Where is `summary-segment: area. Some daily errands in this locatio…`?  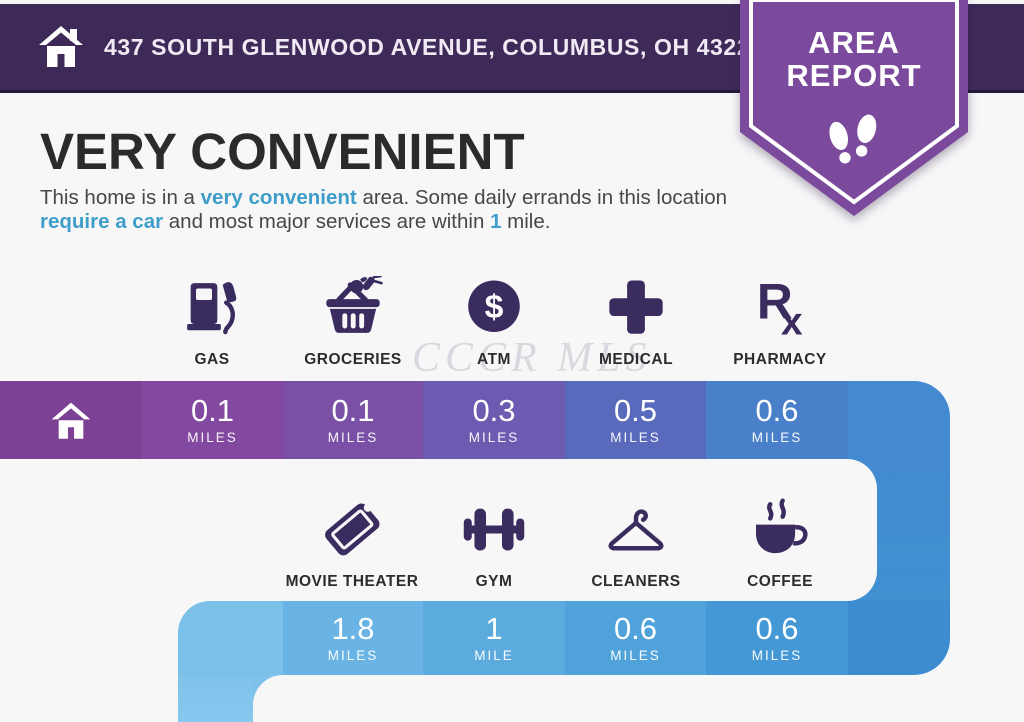 summary-segment: area. Some daily errands in this locatio… is located at coordinates (542, 197).